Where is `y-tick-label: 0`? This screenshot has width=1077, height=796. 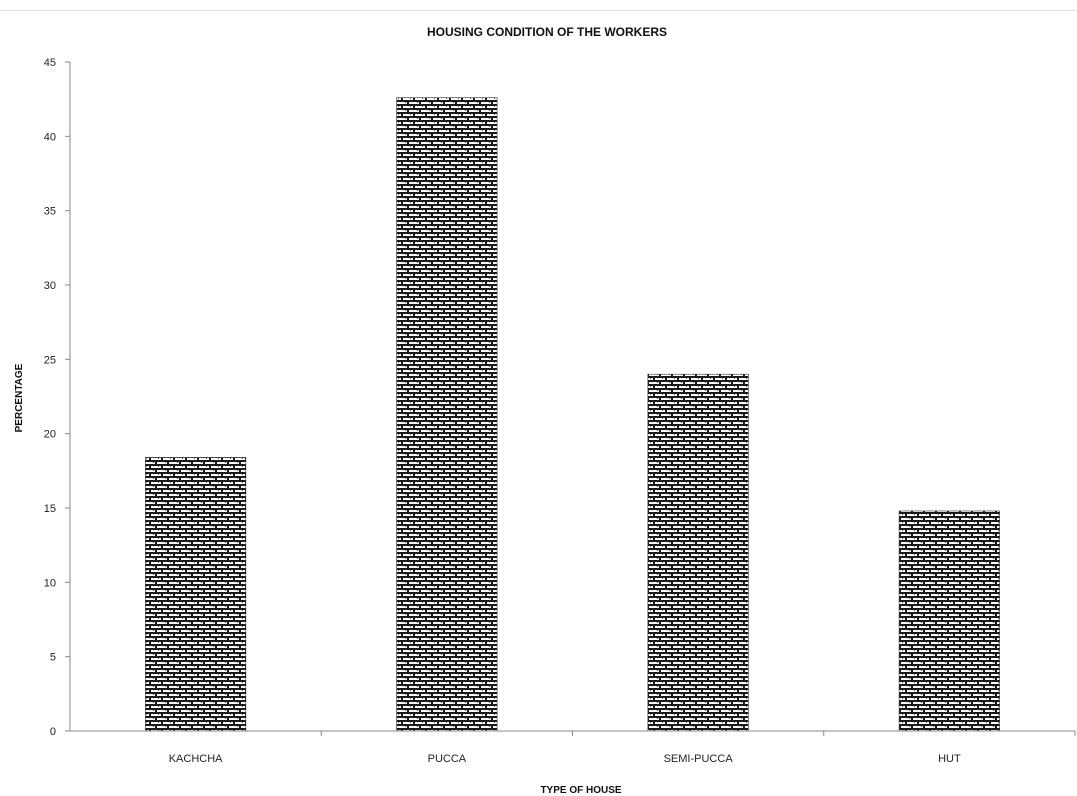 y-tick-label: 0 is located at coordinates (53, 732).